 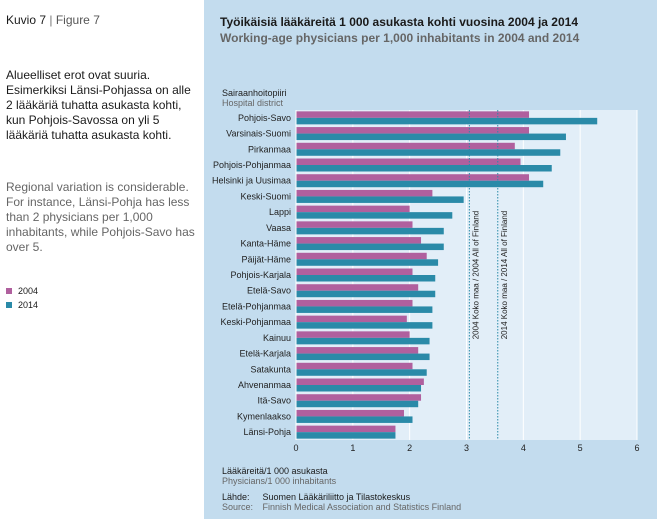 What do you see at coordinates (267, 432) in the screenshot?
I see `category-label: Länsi-Pohja` at bounding box center [267, 432].